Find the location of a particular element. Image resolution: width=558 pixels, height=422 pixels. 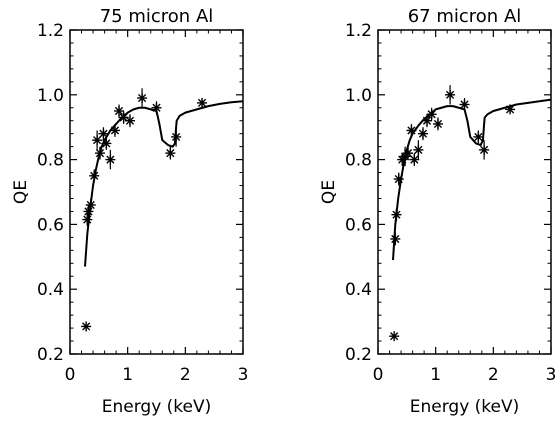

chart-title: 67 micron Al is located at coordinates (465, 16).